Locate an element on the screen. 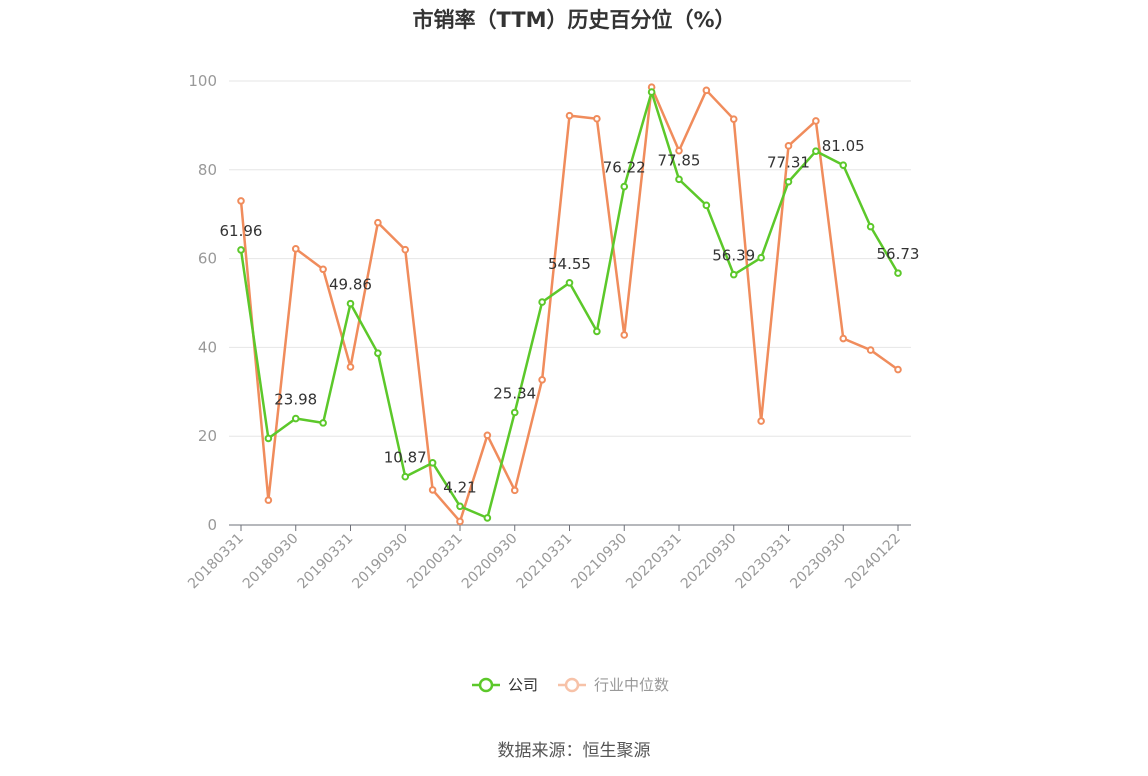  x-tick-label: 20220331 is located at coordinates (654, 562).